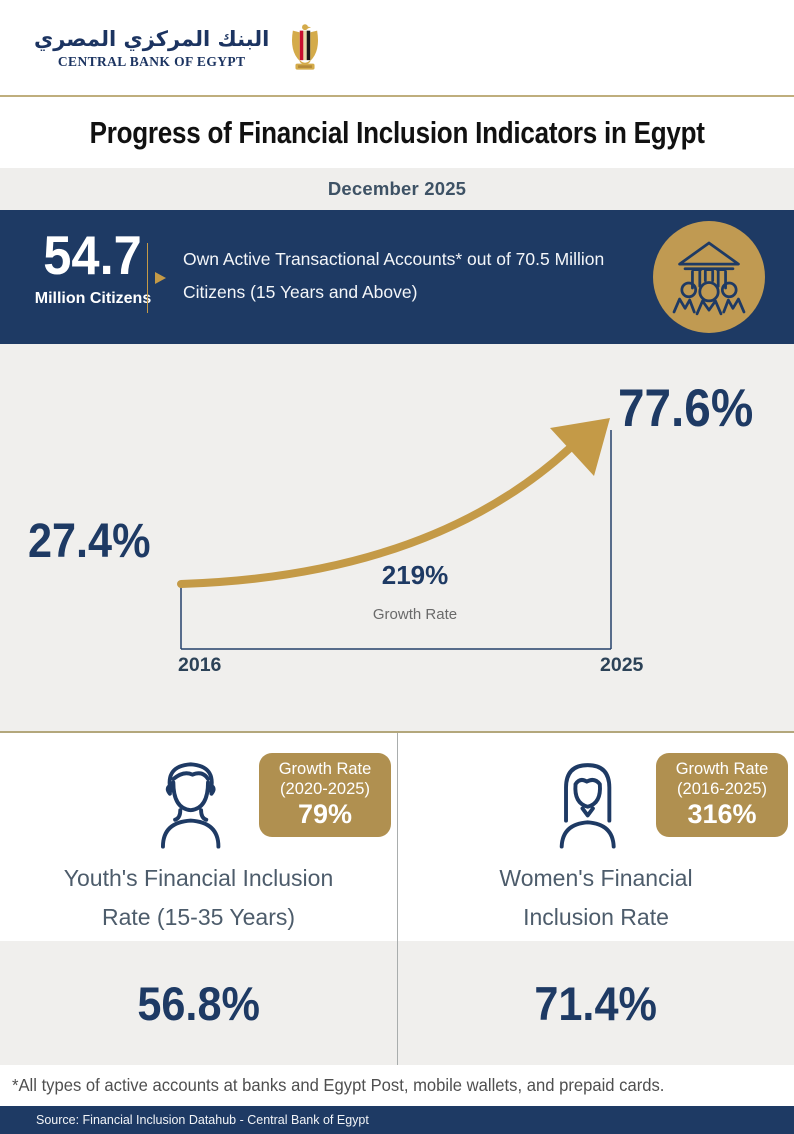 Image resolution: width=794 pixels, height=1134 pixels. I want to click on egypt-eagle-emblem-icon, so click(305, 46).